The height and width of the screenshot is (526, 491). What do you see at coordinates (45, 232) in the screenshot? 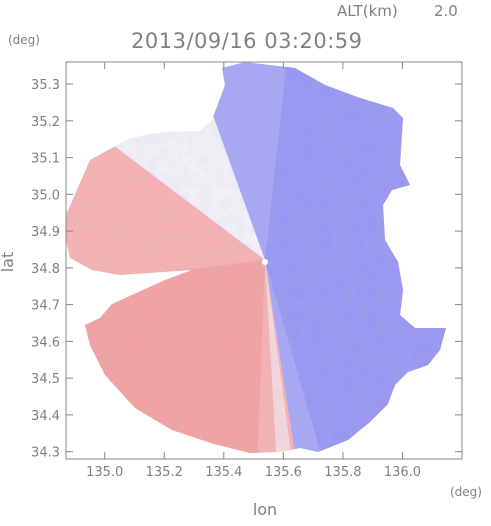
I see `y-tick-label: 34.9` at bounding box center [45, 232].